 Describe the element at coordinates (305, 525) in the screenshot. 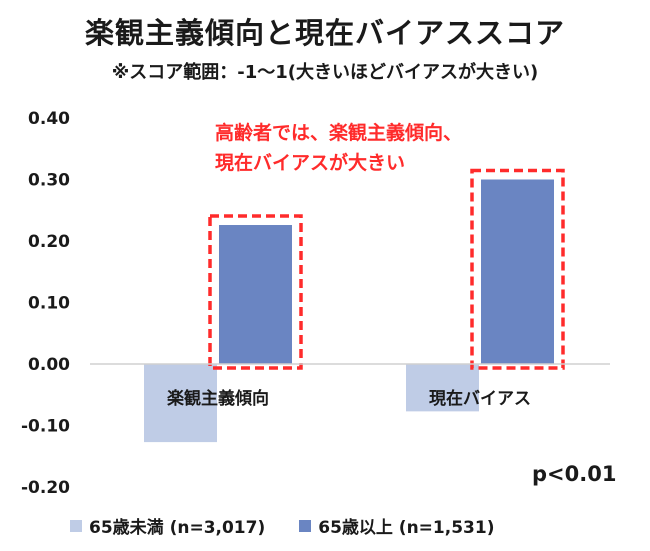

I see `legend-swatch-65-plus` at that location.